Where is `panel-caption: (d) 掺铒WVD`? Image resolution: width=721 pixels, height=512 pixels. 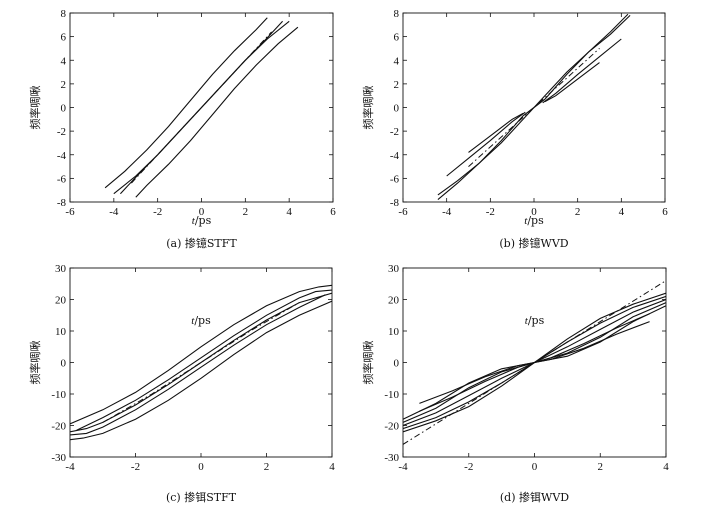
panel-caption: (d) 掺铒WVD is located at coordinates (534, 497).